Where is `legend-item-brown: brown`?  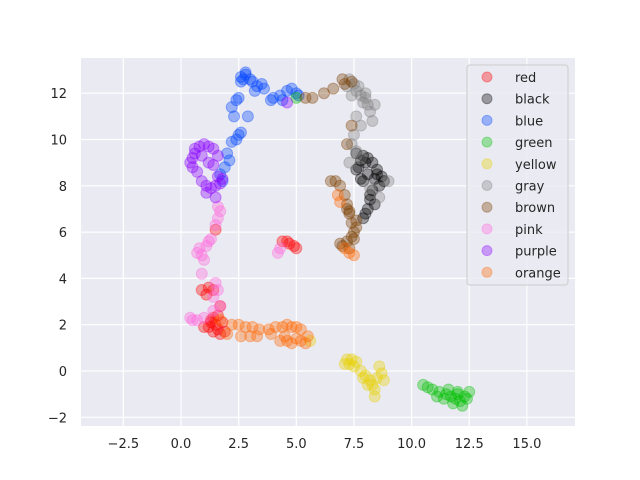
legend-item-brown: brown is located at coordinates (518, 208).